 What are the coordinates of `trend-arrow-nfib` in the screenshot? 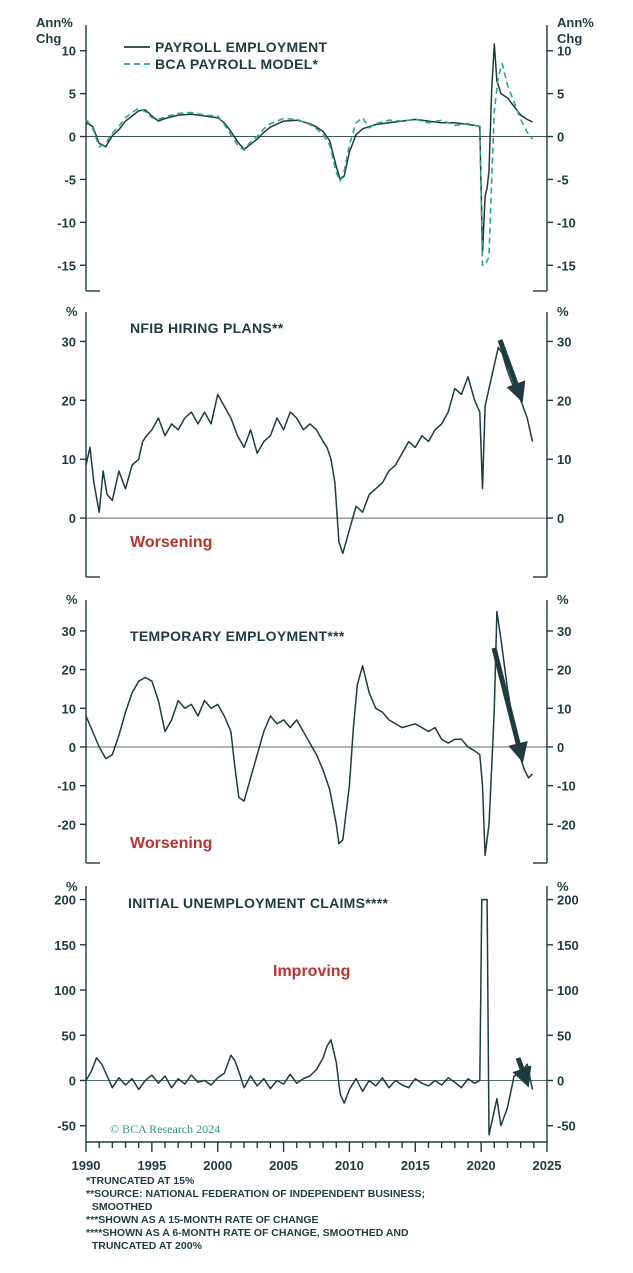 It's located at (511, 371).